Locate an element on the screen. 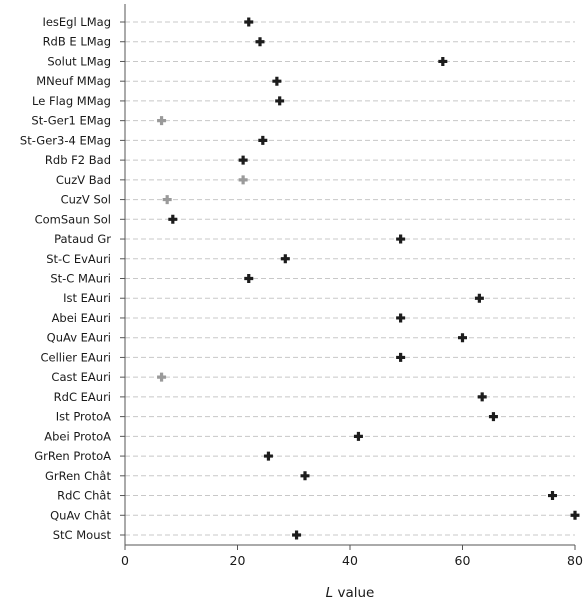 This screenshot has width=583, height=603. x-tick-label: 20 is located at coordinates (238, 560).